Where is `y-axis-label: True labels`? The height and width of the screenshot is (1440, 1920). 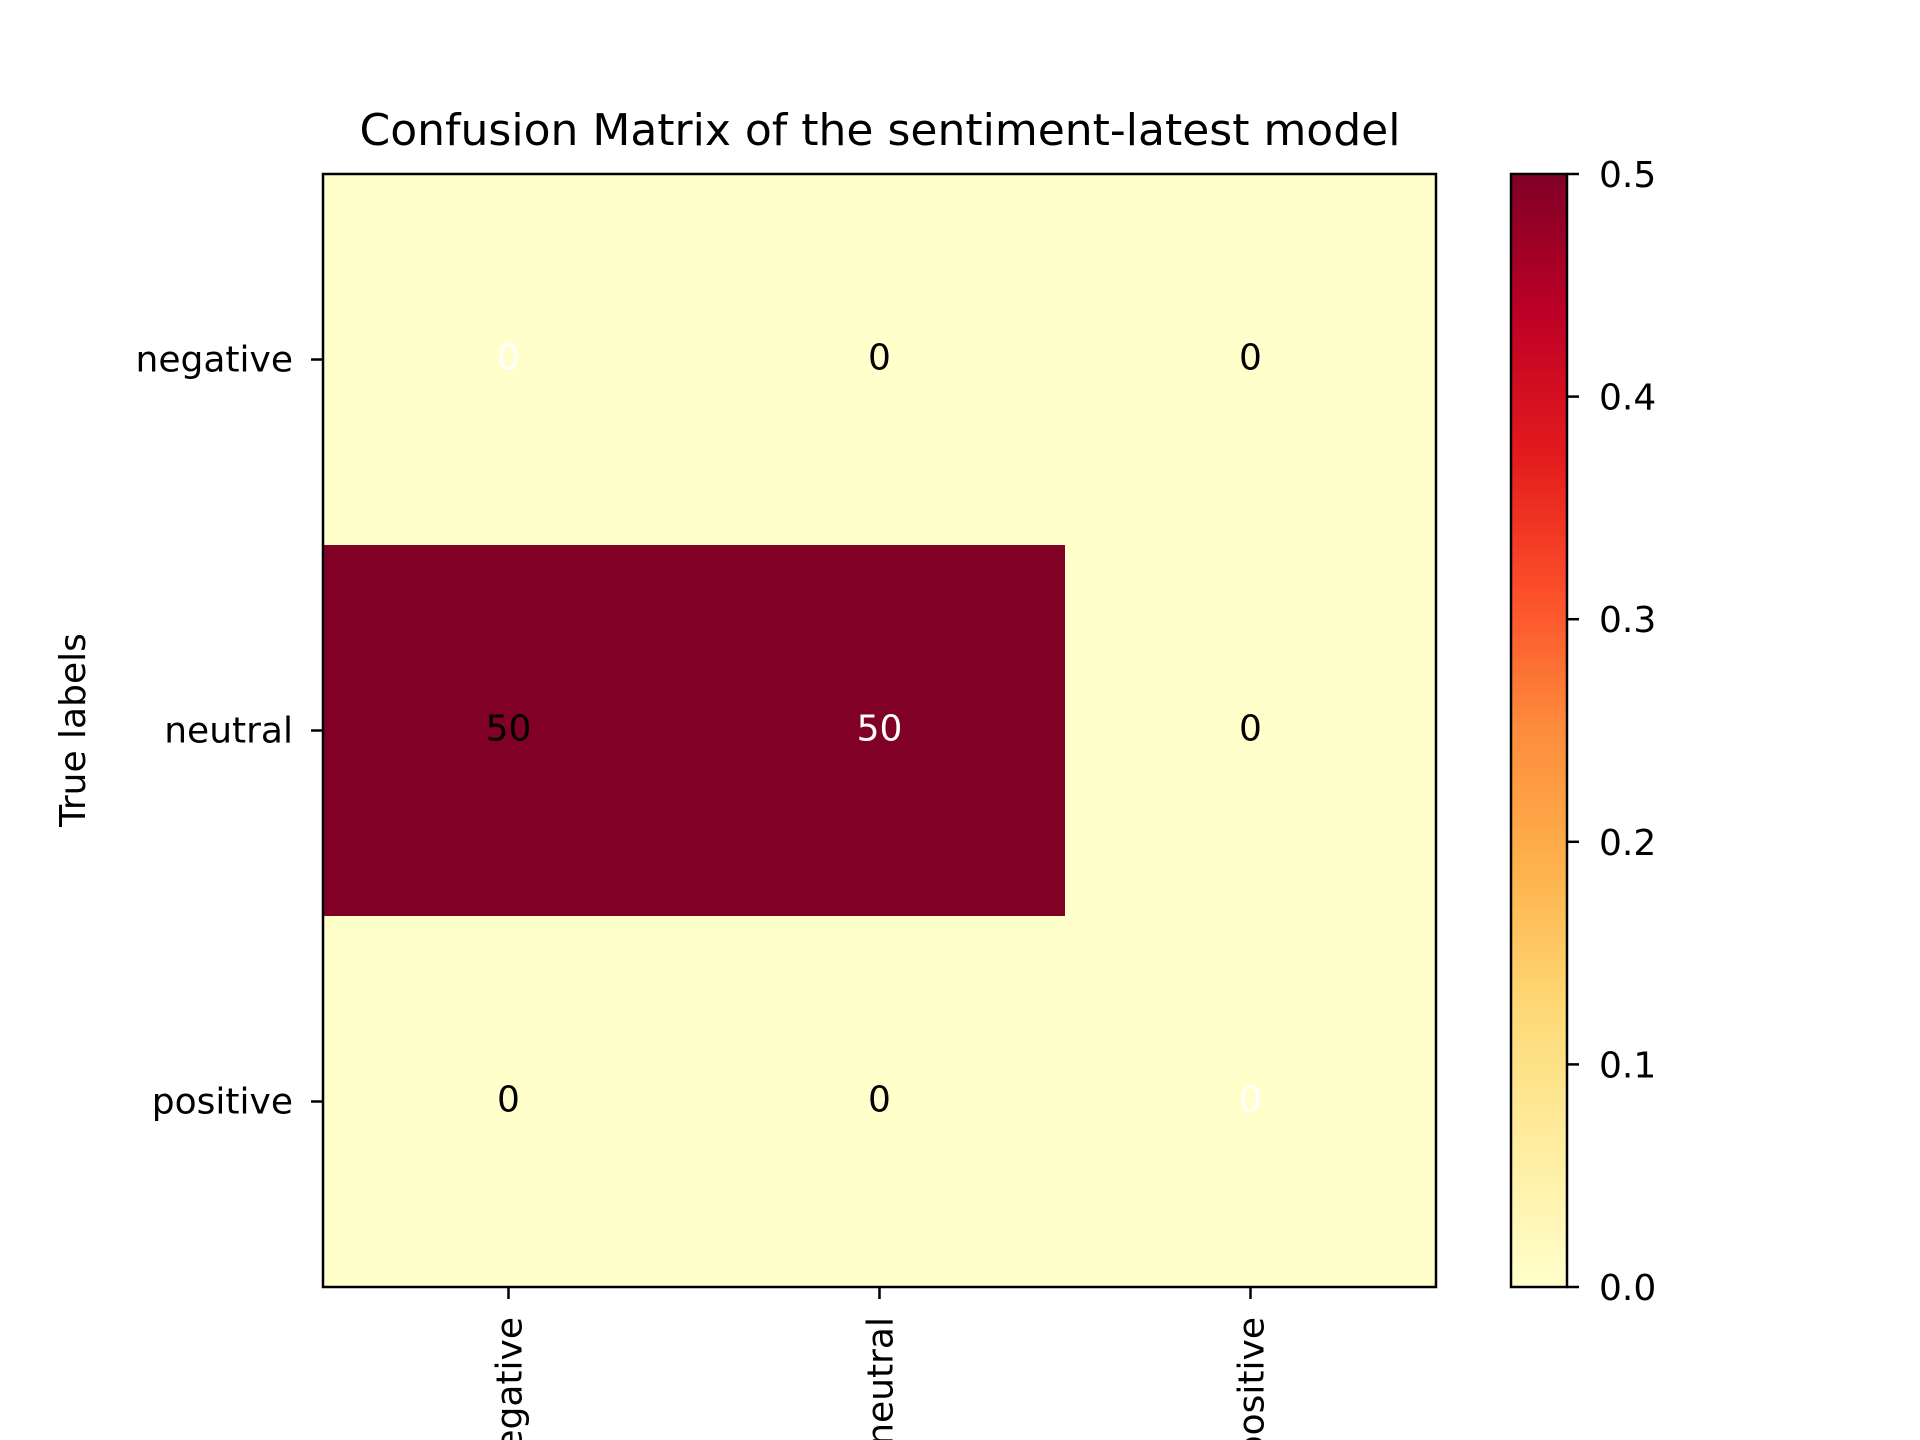
y-axis-label: True labels is located at coordinates (73, 730).